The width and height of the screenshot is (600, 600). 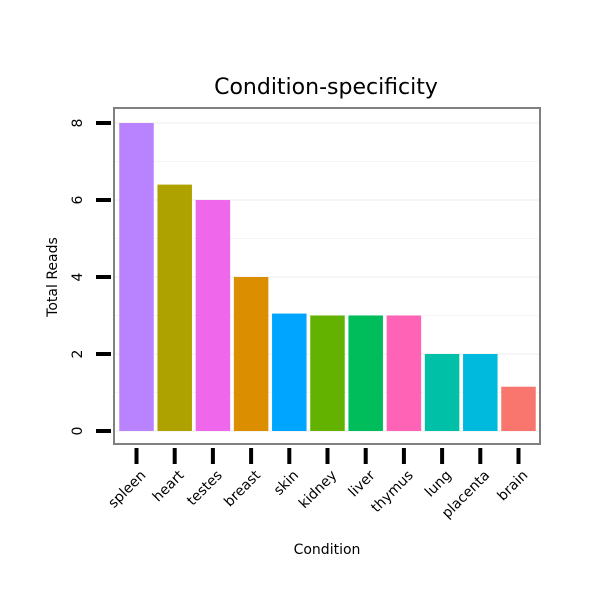 I want to click on bar-lung, so click(x=442, y=392).